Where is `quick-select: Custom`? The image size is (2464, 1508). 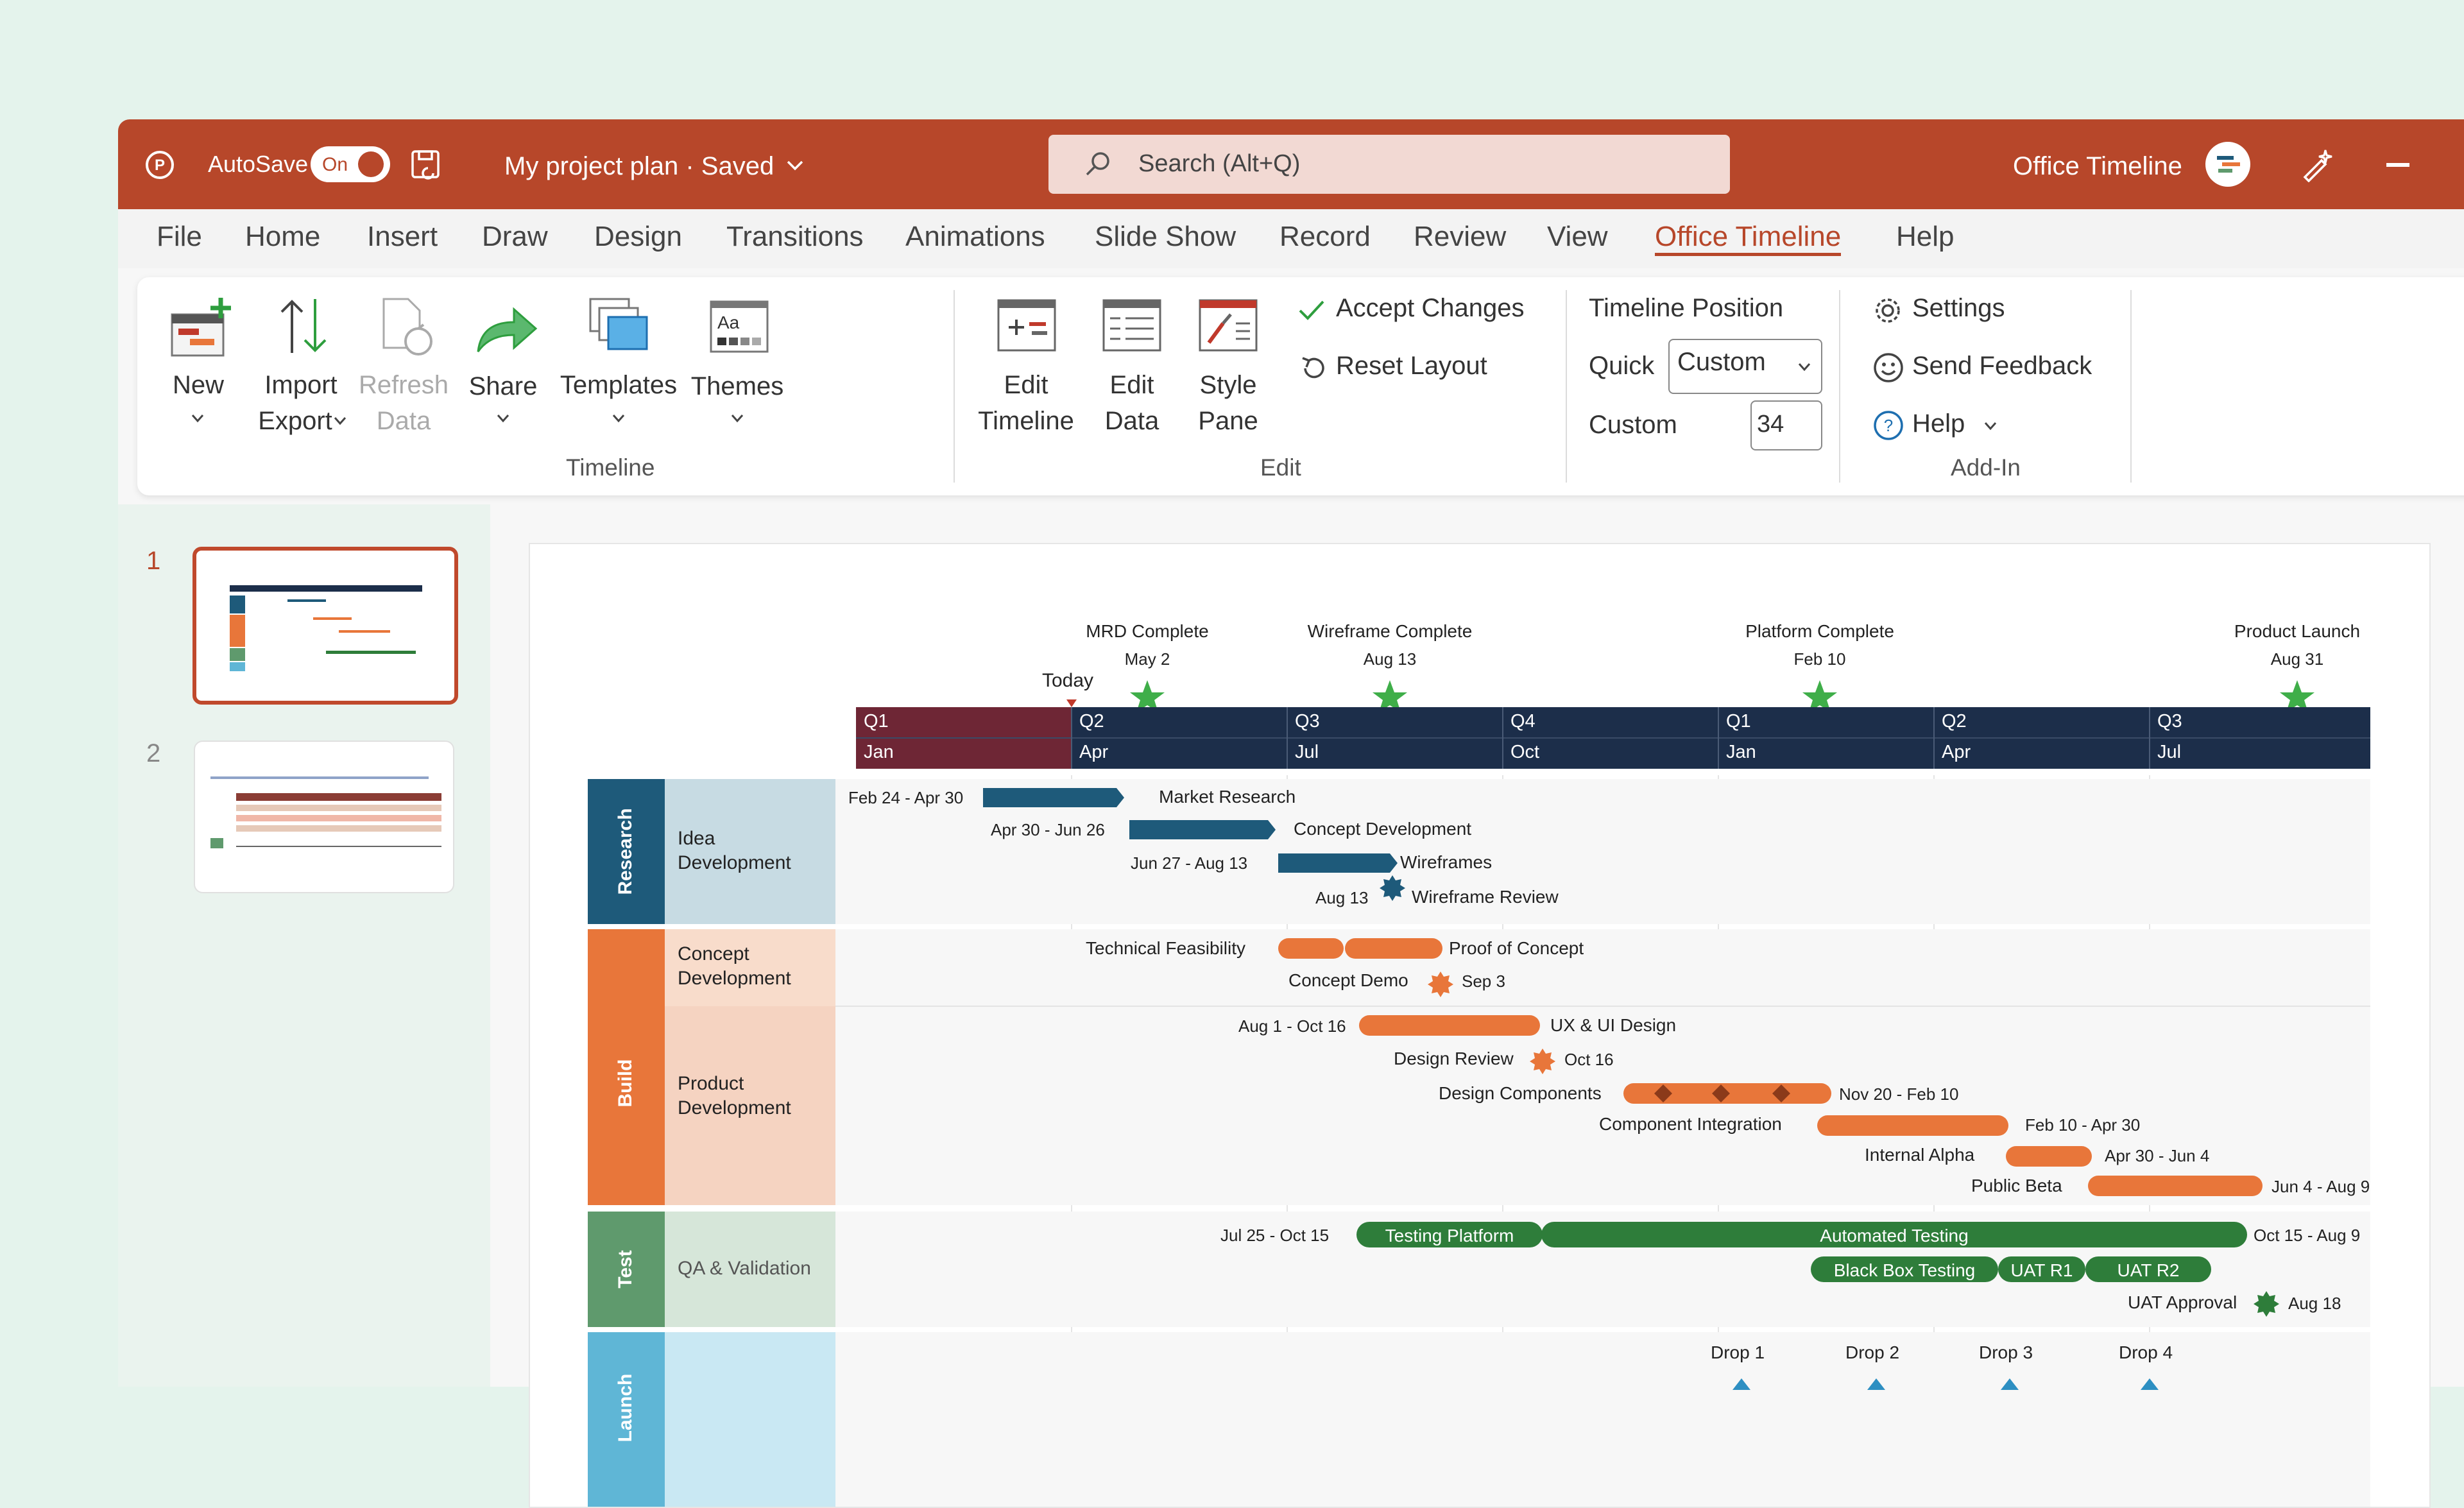
quick-select: Custom is located at coordinates (1745, 366).